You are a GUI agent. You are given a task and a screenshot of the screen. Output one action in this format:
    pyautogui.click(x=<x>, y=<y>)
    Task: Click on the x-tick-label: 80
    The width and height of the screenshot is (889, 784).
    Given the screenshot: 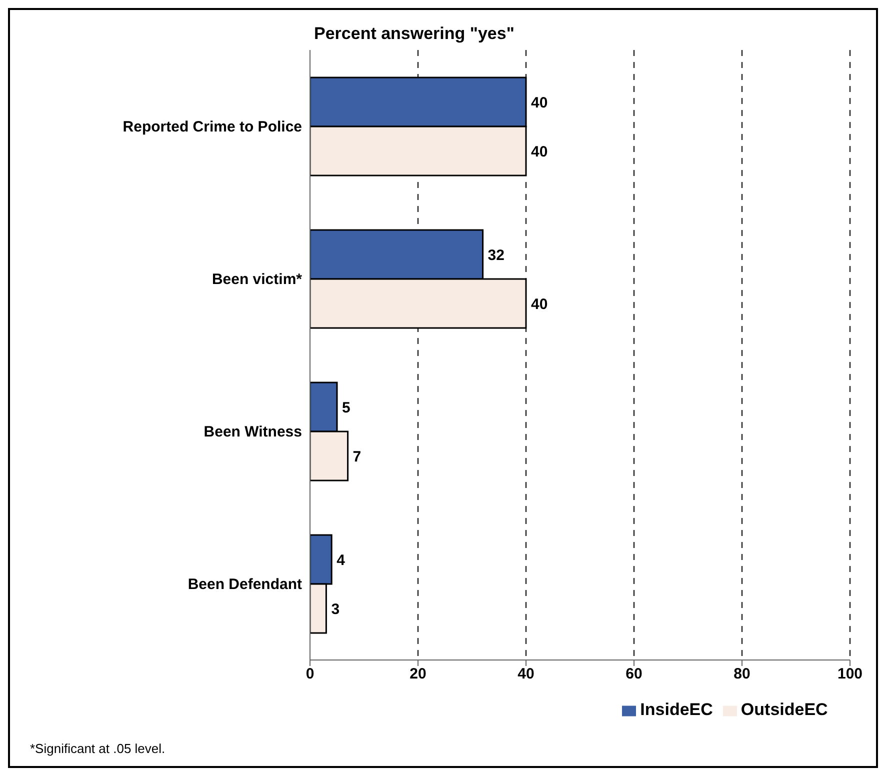 What is the action you would take?
    pyautogui.click(x=742, y=674)
    